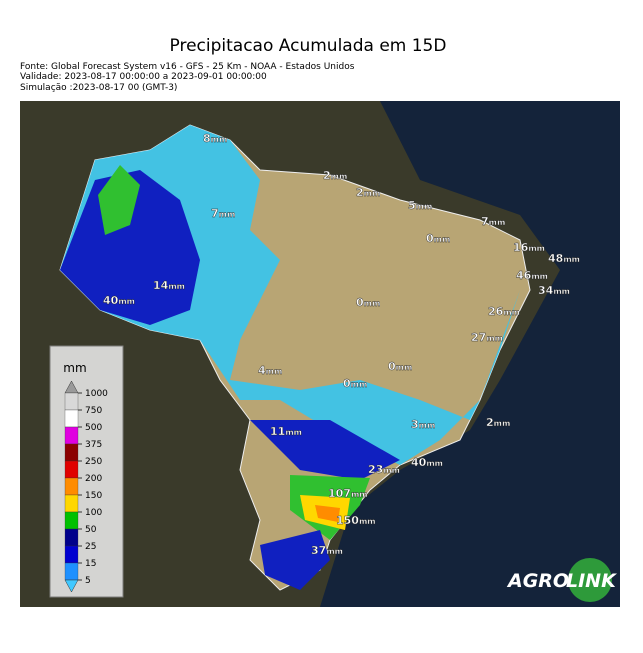 This screenshot has height=653, width=643. I want to click on legend-tick-label: 25, so click(90, 547).